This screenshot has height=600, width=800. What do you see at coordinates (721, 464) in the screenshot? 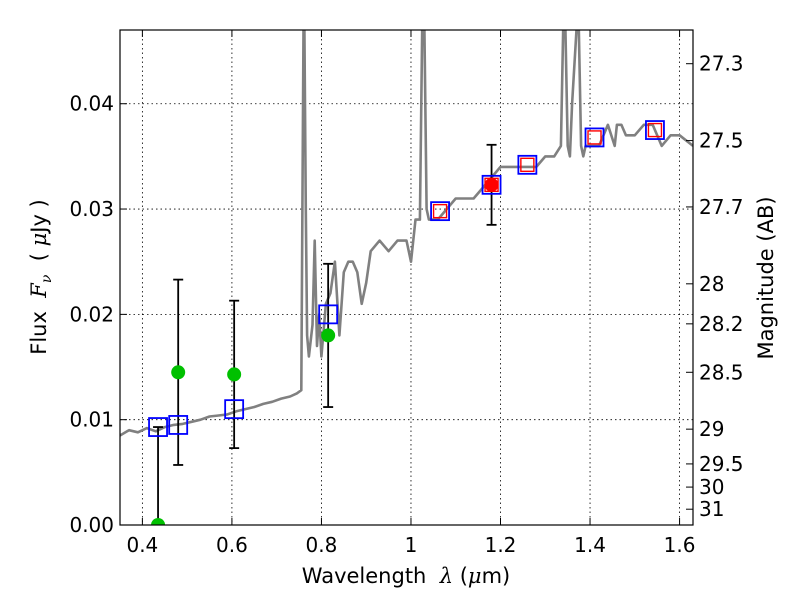
I see `right-tick-label: 29.5` at bounding box center [721, 464].